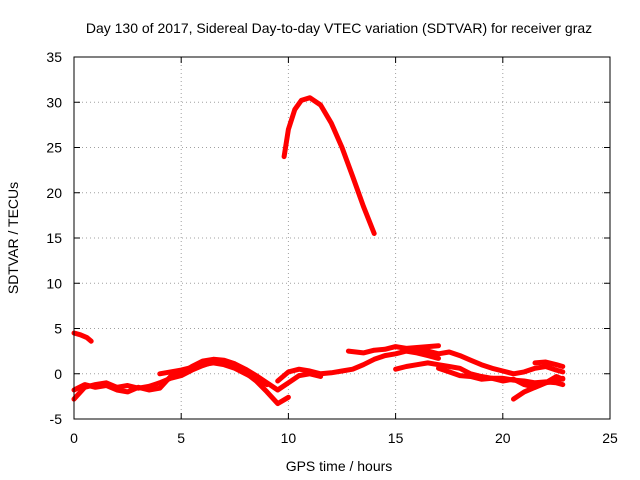 The width and height of the screenshot is (640, 480). Describe the element at coordinates (54, 193) in the screenshot. I see `y-tick-label: 20` at that location.